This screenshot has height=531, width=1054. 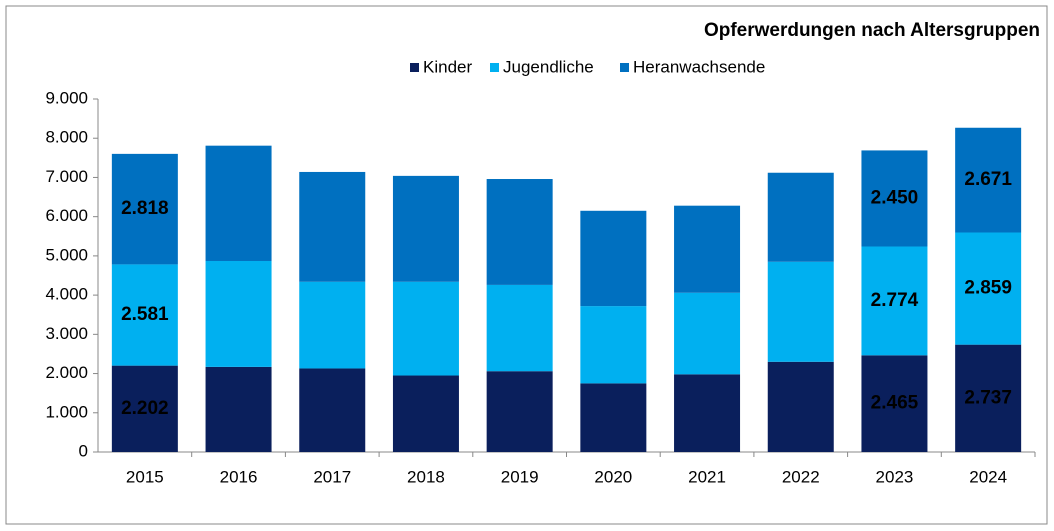 I want to click on data-label: 2.774, so click(x=895, y=300).